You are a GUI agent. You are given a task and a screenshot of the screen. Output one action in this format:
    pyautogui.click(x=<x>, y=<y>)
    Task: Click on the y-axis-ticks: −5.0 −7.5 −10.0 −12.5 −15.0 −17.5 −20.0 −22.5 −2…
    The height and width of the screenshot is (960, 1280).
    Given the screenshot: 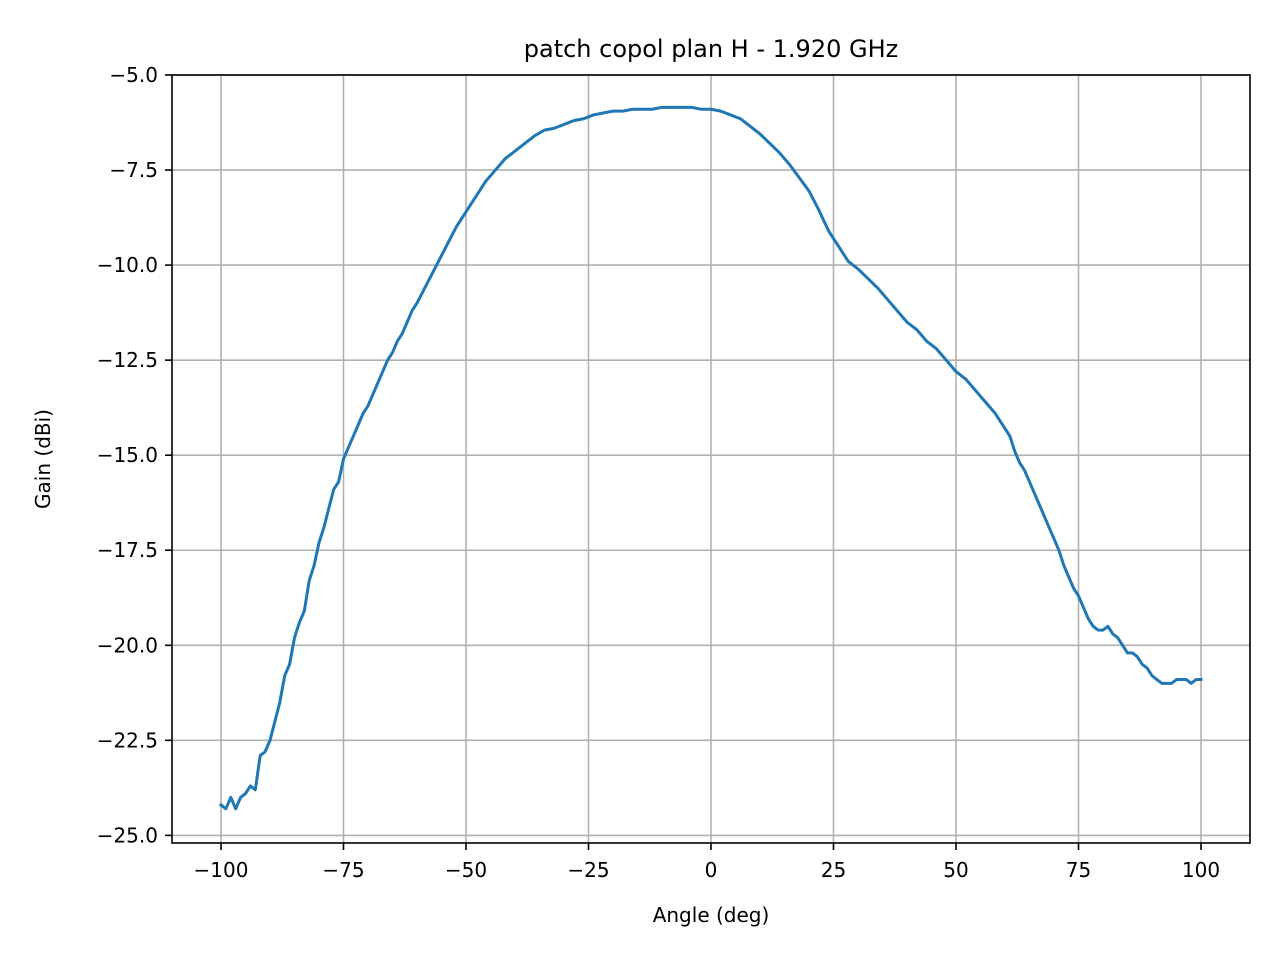 What is the action you would take?
    pyautogui.click(x=134, y=455)
    